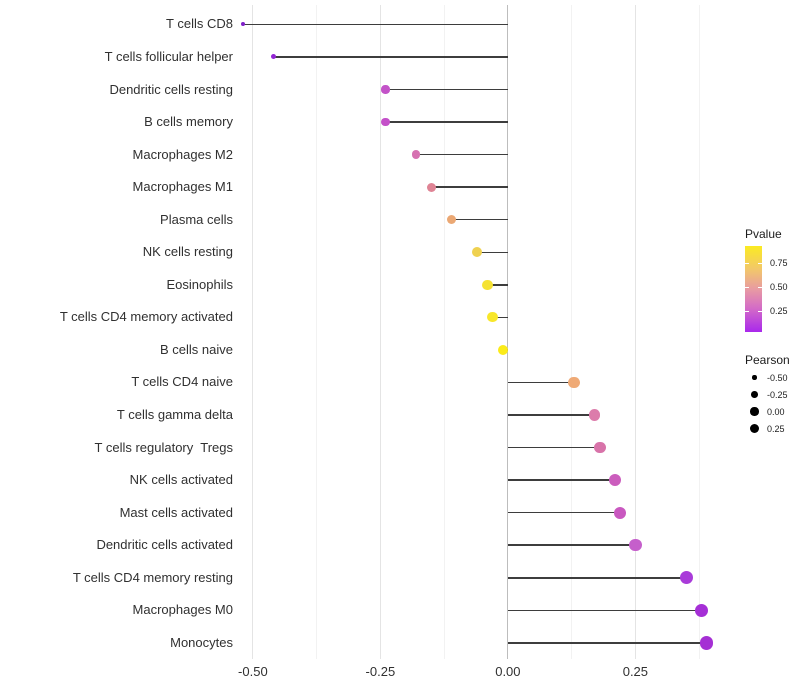  I want to click on x-axis-tick-label: 0.25, so click(635, 671).